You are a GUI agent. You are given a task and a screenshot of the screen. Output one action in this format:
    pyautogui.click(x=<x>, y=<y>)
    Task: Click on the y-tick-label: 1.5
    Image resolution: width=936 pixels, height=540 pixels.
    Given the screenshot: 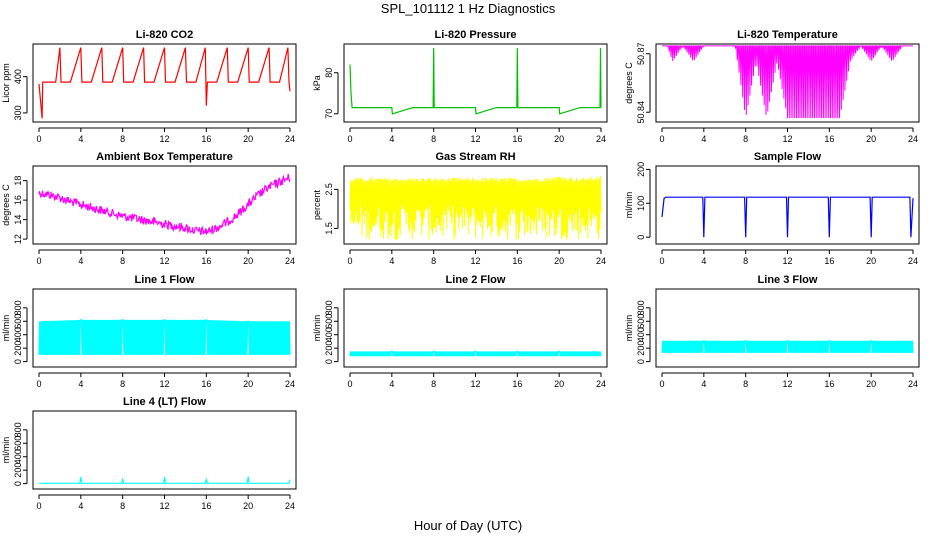 What is the action you would take?
    pyautogui.click(x=329, y=228)
    